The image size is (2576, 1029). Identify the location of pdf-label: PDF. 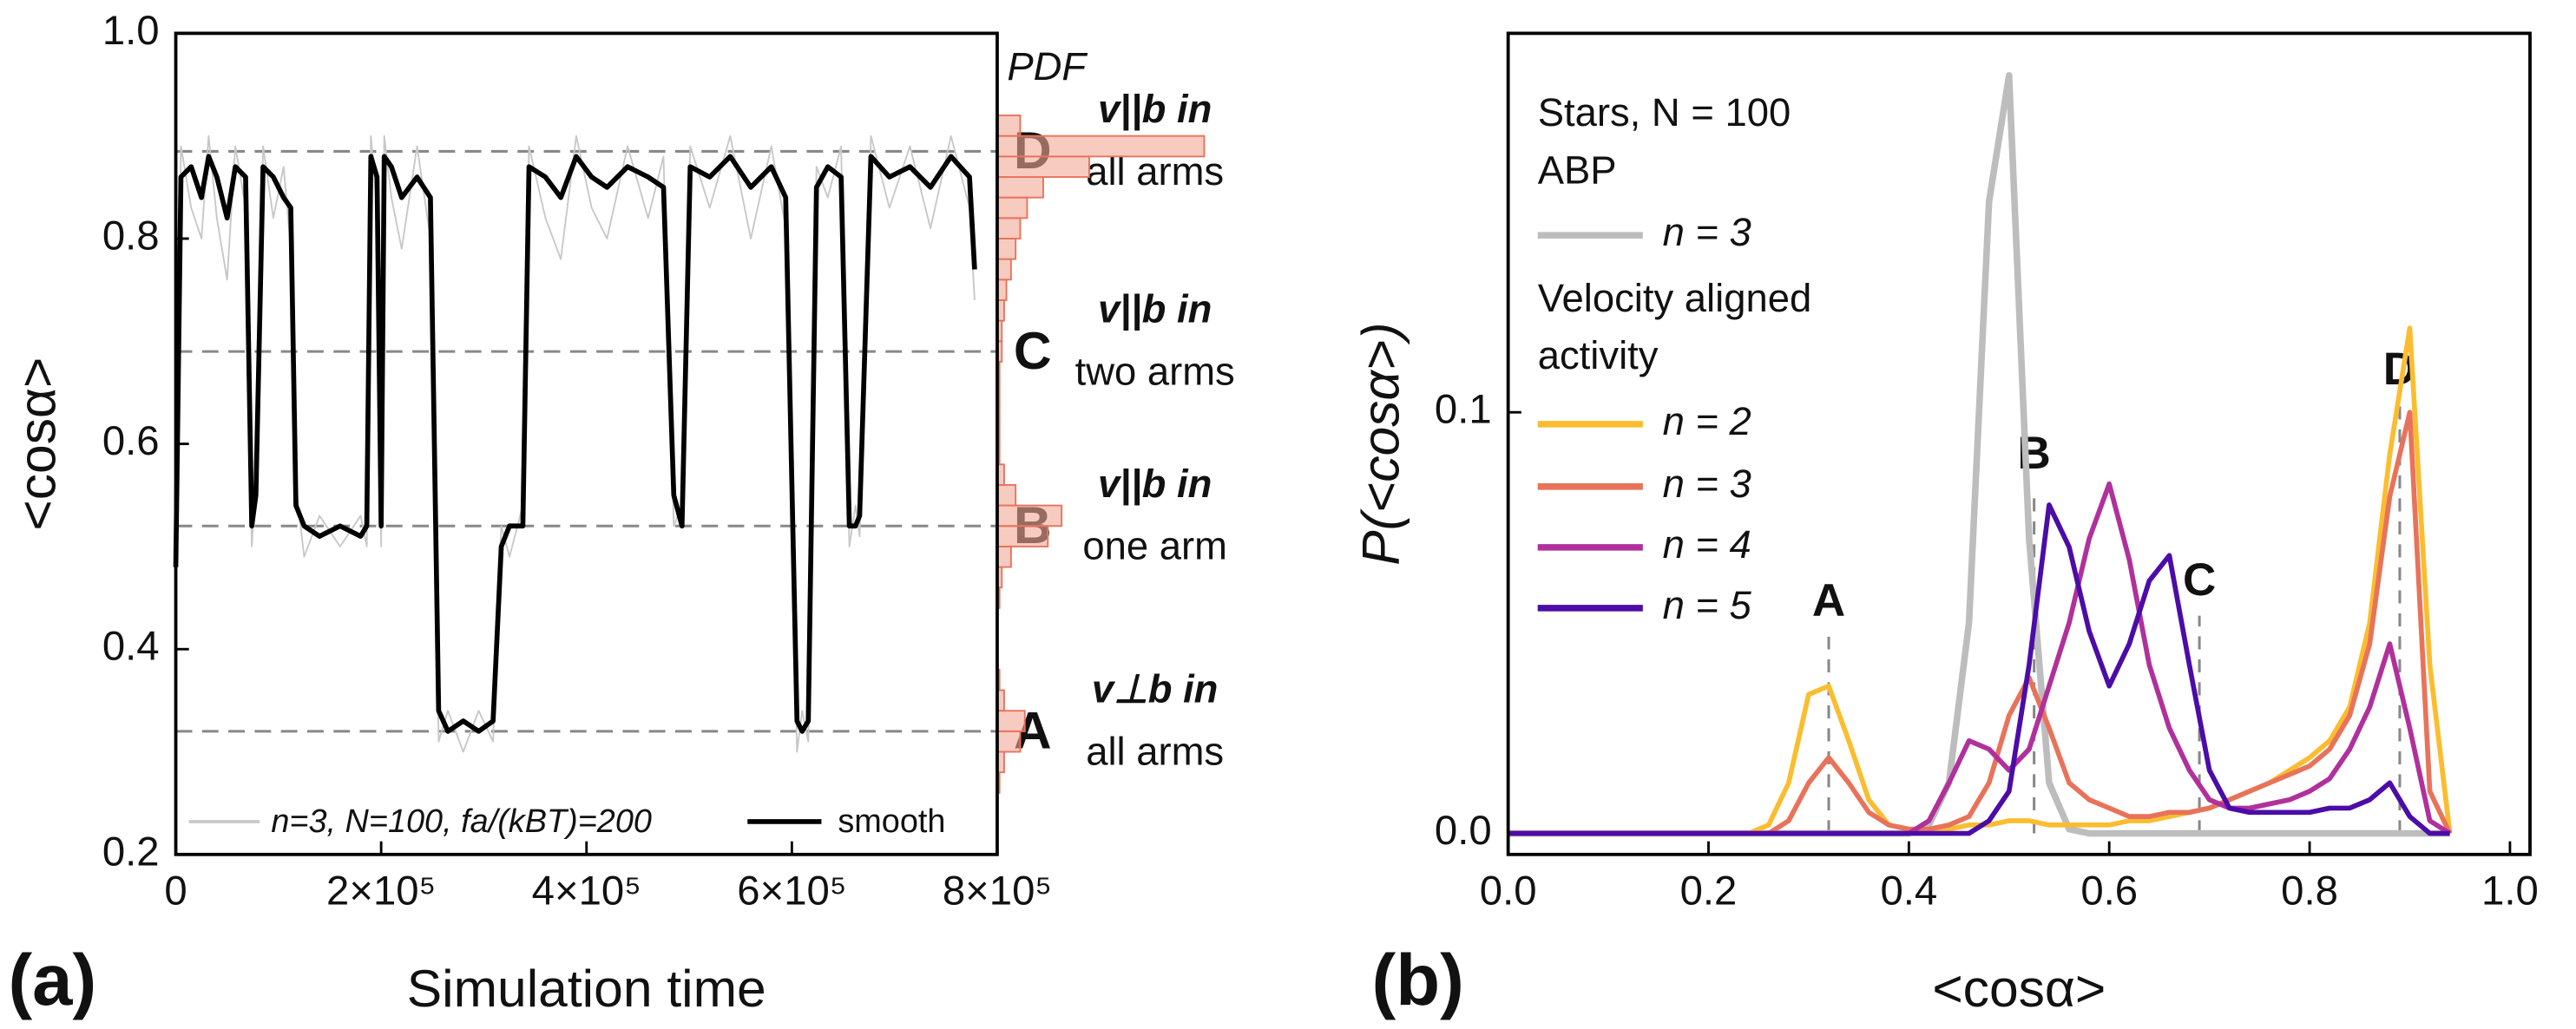
(1047, 66).